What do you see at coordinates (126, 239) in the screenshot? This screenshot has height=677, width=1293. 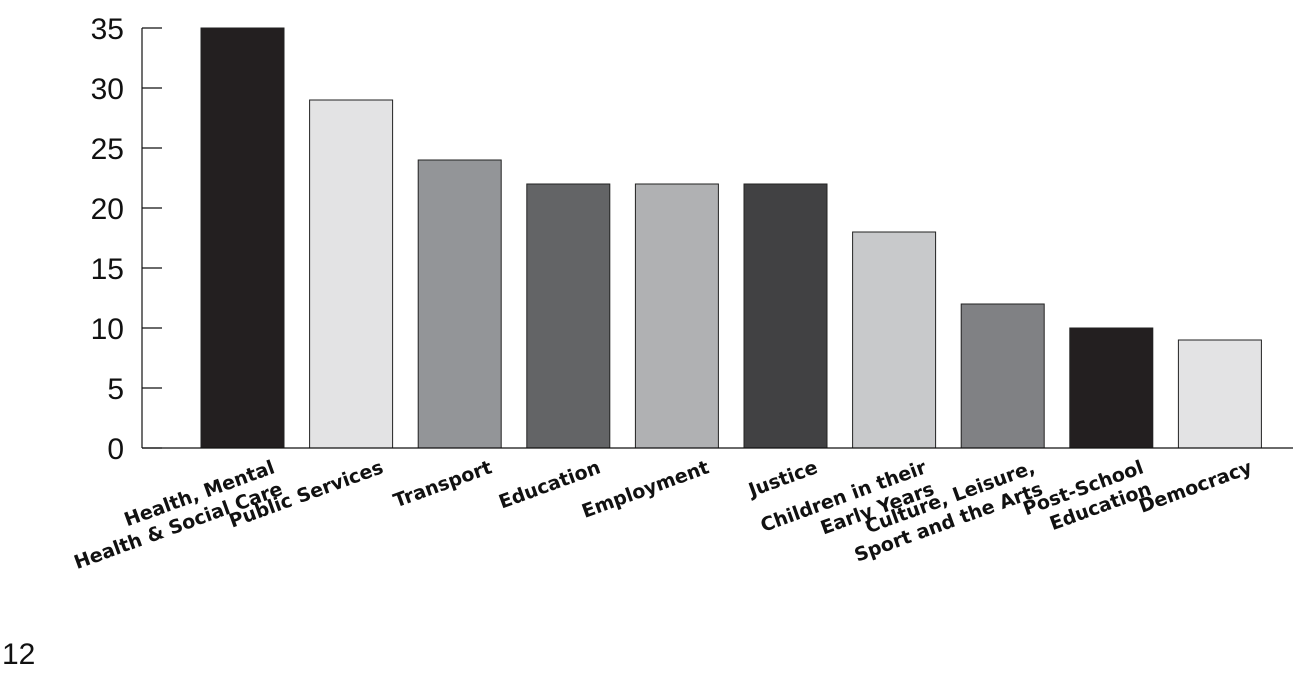 I see `y-axis: 0 5 10 15 20 25 30 35` at bounding box center [126, 239].